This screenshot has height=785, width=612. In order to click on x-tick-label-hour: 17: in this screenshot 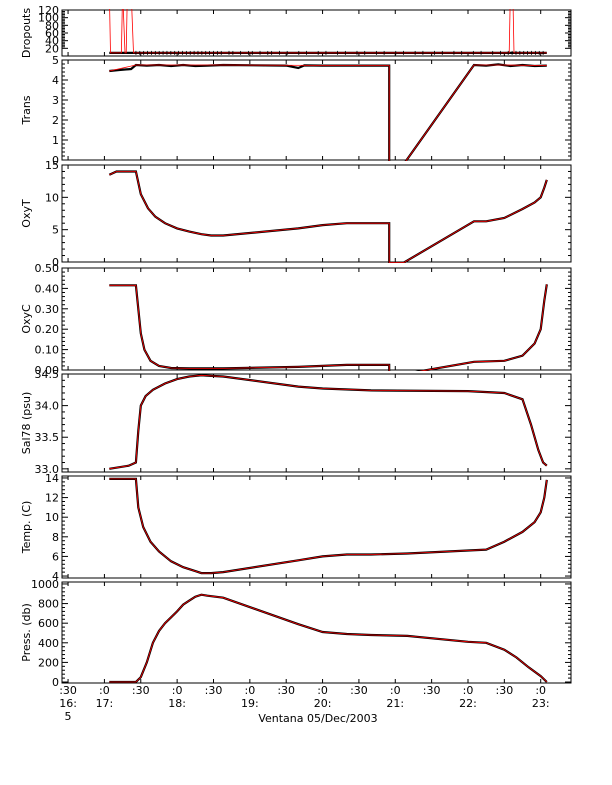, I will do `click(105, 703)`.